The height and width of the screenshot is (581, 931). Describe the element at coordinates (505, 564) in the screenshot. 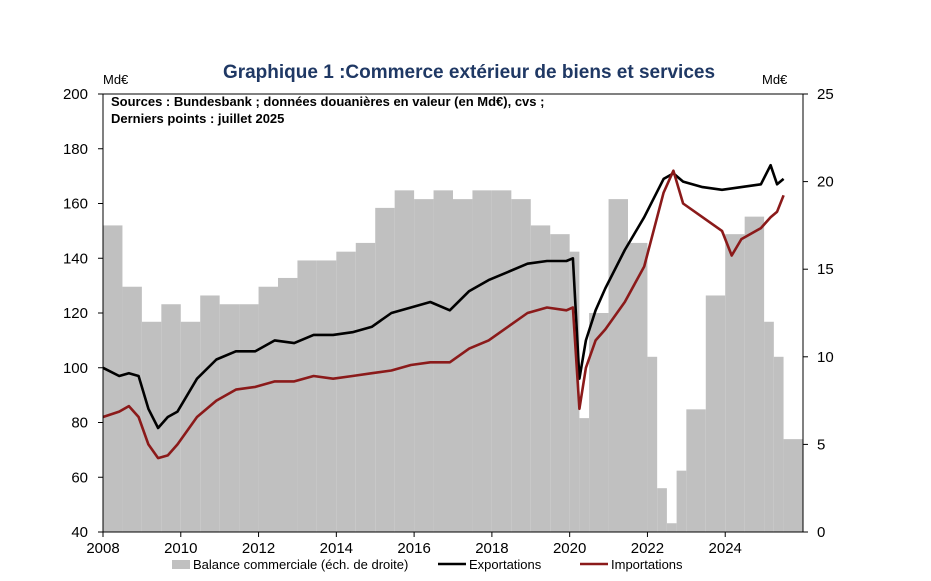

I see `legend-exports-label: Exportations` at that location.